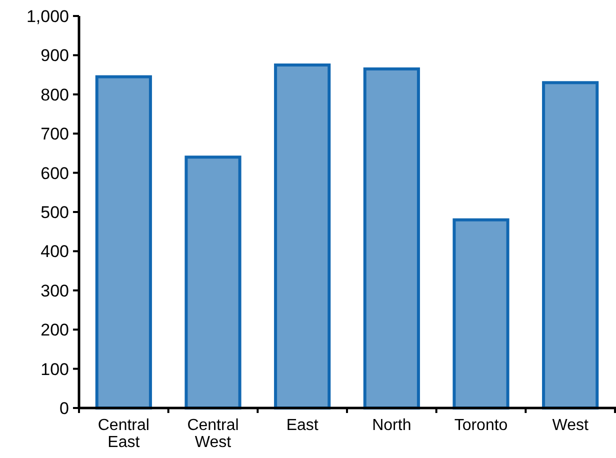 The height and width of the screenshot is (458, 616). What do you see at coordinates (54, 56) in the screenshot?
I see `y-tick-label: 900` at bounding box center [54, 56].